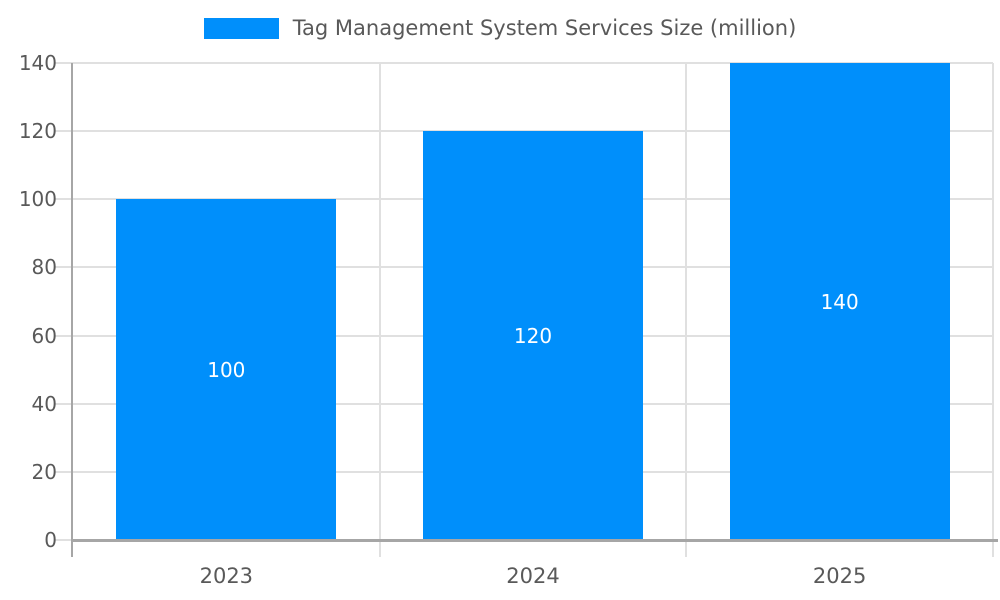 Image resolution: width=1000 pixels, height=600 pixels. Describe the element at coordinates (72, 310) in the screenshot. I see `y-axis-line` at that location.